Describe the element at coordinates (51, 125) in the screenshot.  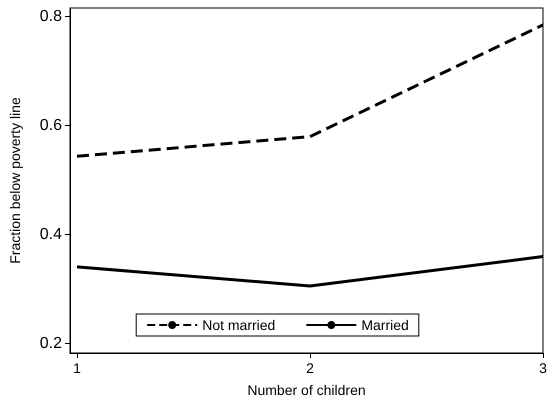
I see `y-tick-label: 0.6` at that location.